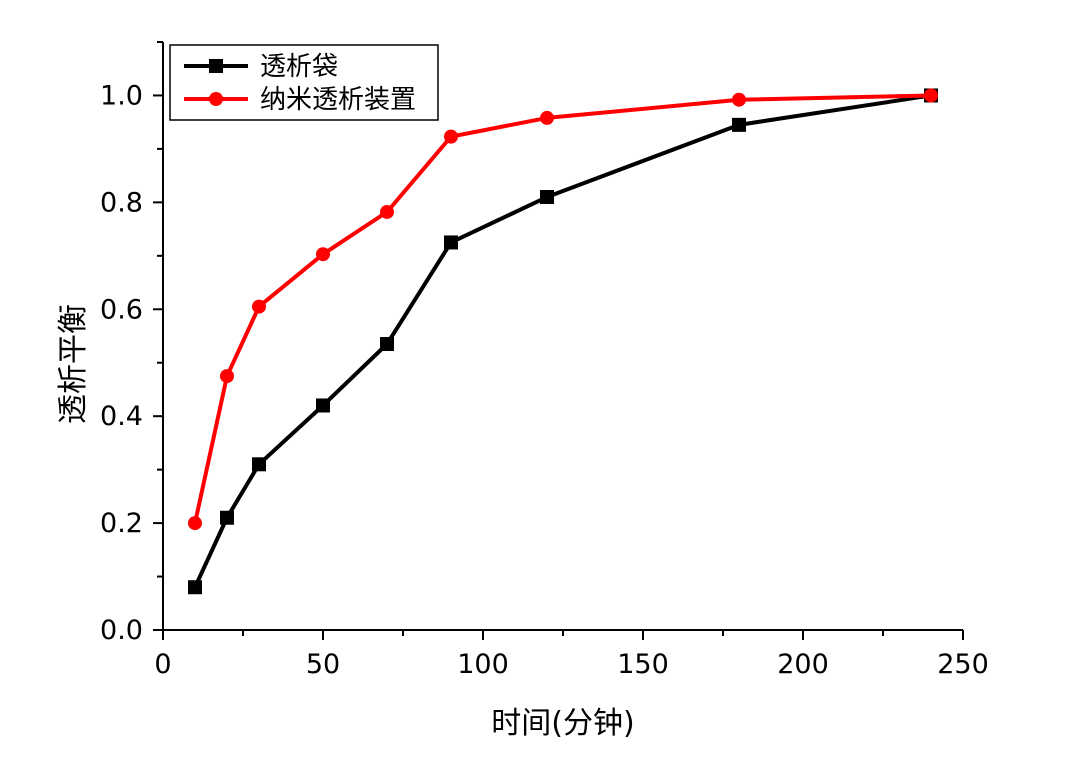 The height and width of the screenshot is (757, 1080). I want to click on y-tick-label: 0.8, so click(121, 202).